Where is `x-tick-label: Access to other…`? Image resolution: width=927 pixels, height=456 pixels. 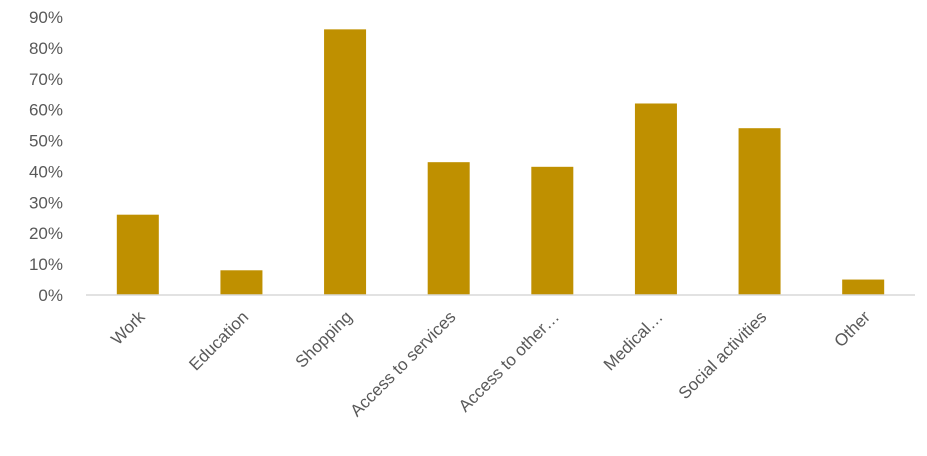
x-tick-label: Access to other… is located at coordinates (509, 361).